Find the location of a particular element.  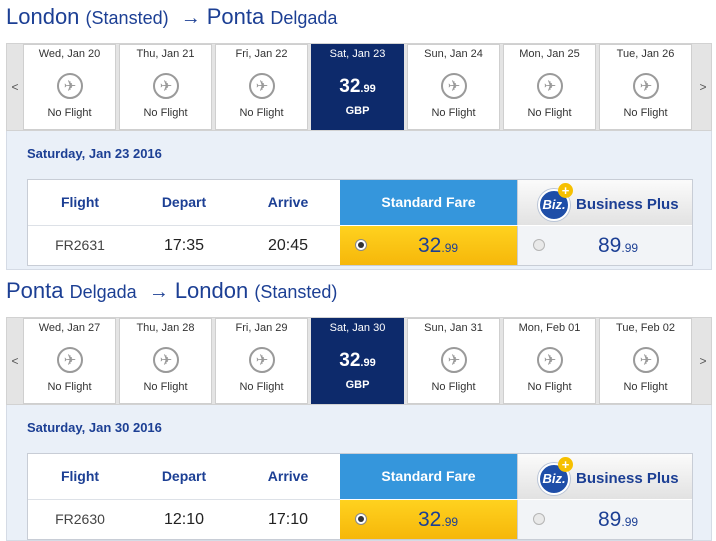

day-card: Mon, Feb 01 ✈ No Flight is located at coordinates (549, 361).